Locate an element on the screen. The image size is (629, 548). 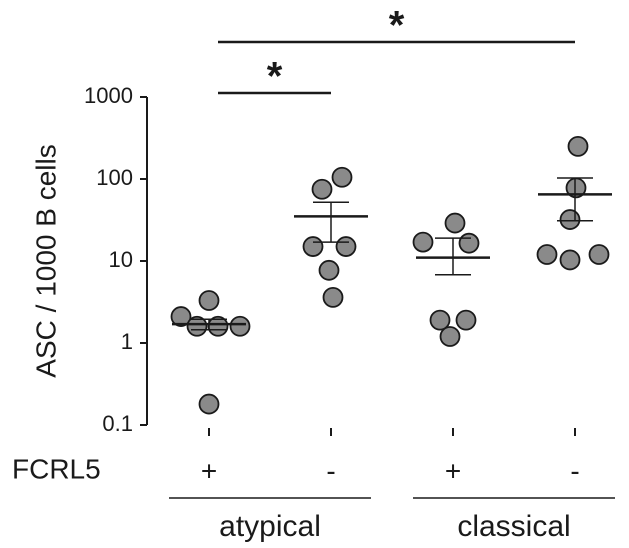
x-axis-label: FCRL5 is located at coordinates (56, 468).